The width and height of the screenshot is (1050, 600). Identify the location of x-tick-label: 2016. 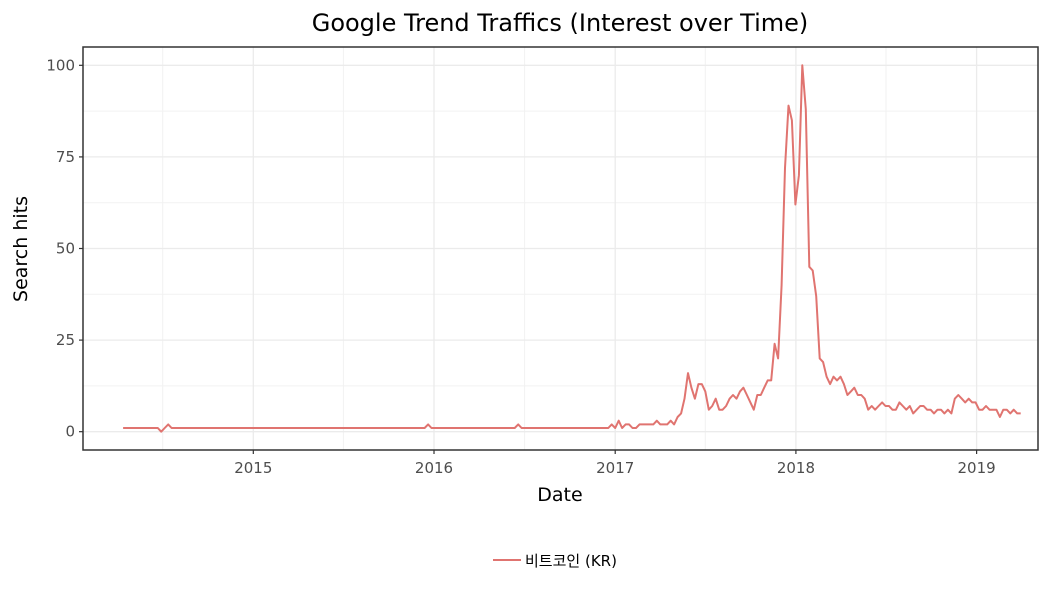
(434, 468).